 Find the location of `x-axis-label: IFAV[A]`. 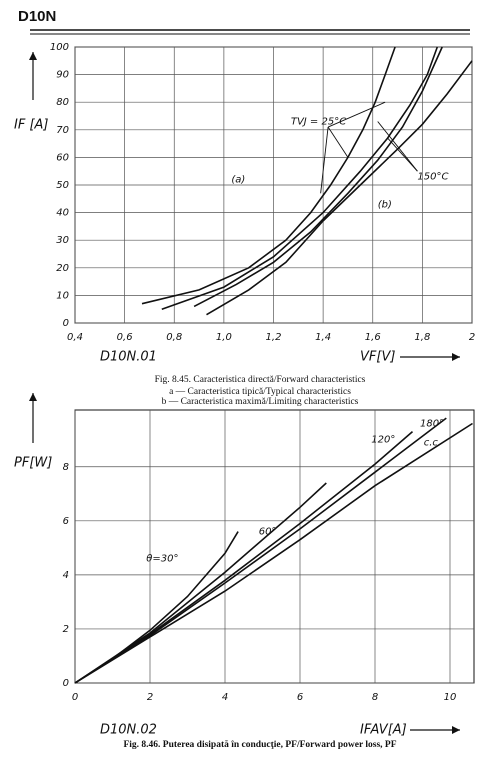

x-axis-label: IFAV[A] is located at coordinates (383, 730).